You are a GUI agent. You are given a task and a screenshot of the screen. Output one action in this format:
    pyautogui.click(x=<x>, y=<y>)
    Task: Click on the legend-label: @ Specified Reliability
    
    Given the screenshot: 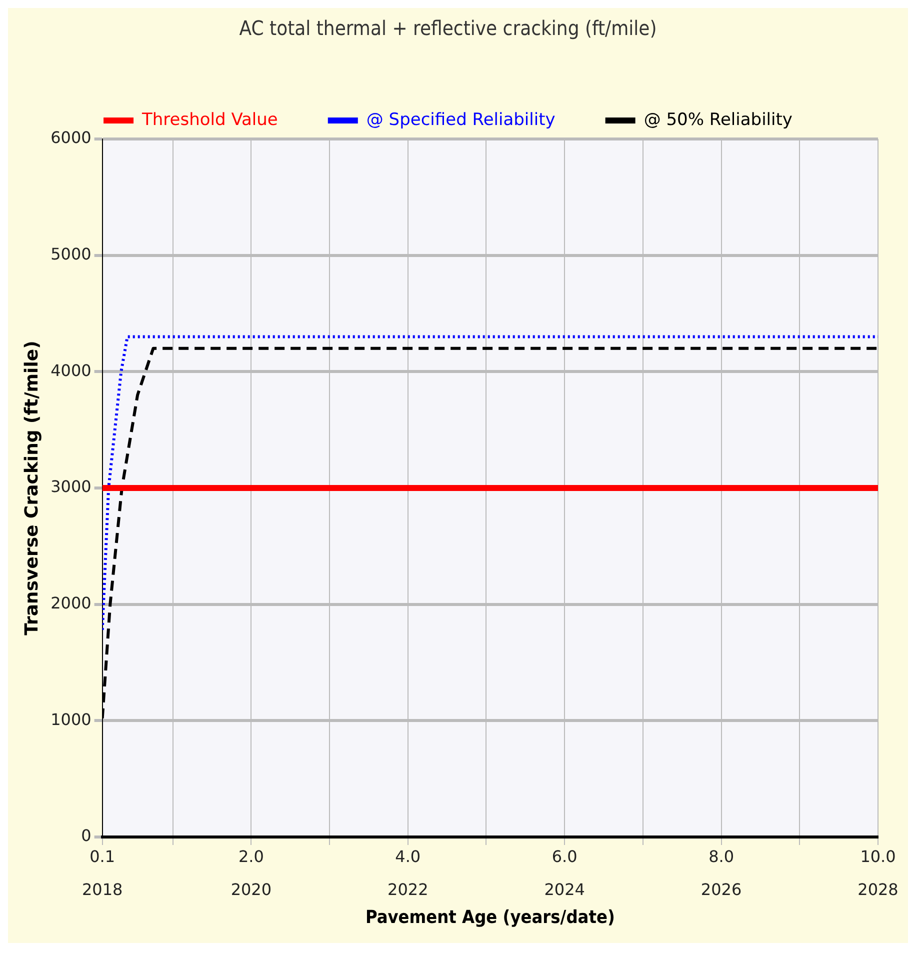 What is the action you would take?
    pyautogui.click(x=461, y=120)
    